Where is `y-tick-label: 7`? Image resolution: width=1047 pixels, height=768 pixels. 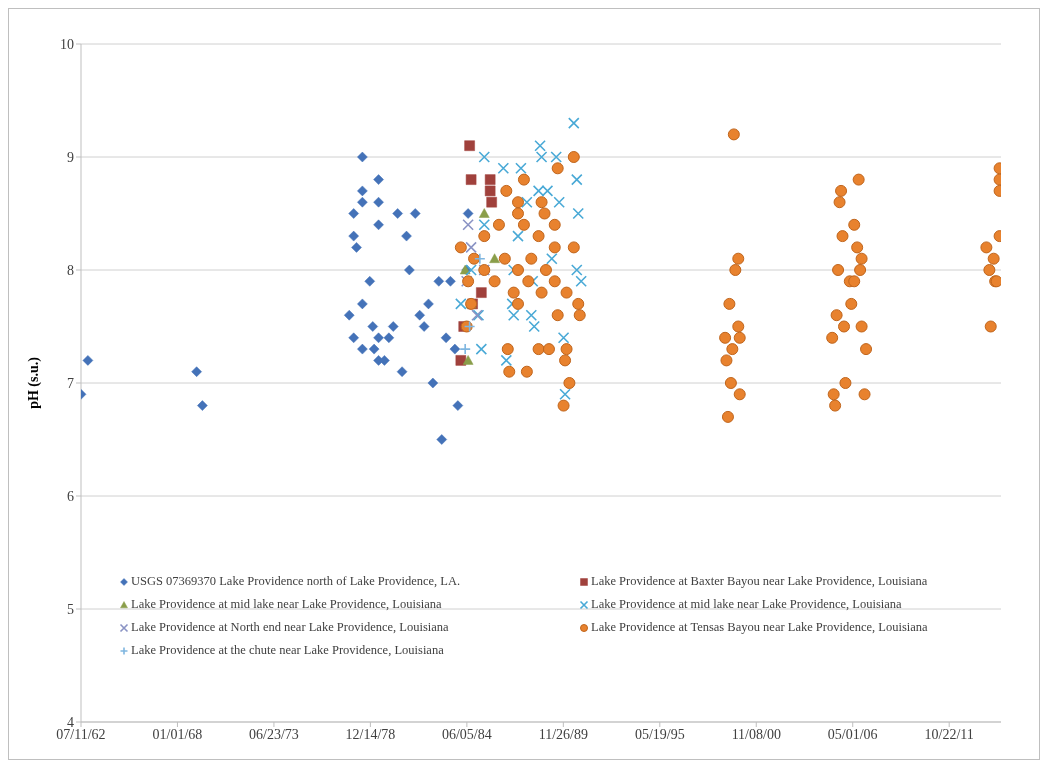 y-tick-label: 7 is located at coordinates (70, 383).